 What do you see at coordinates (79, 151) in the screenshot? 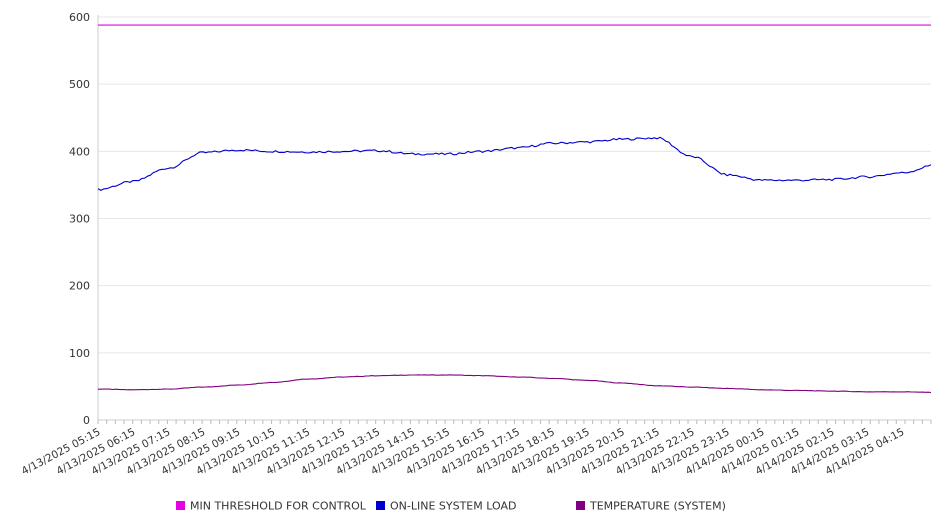
I see `y-tick-label: 400` at bounding box center [79, 151].